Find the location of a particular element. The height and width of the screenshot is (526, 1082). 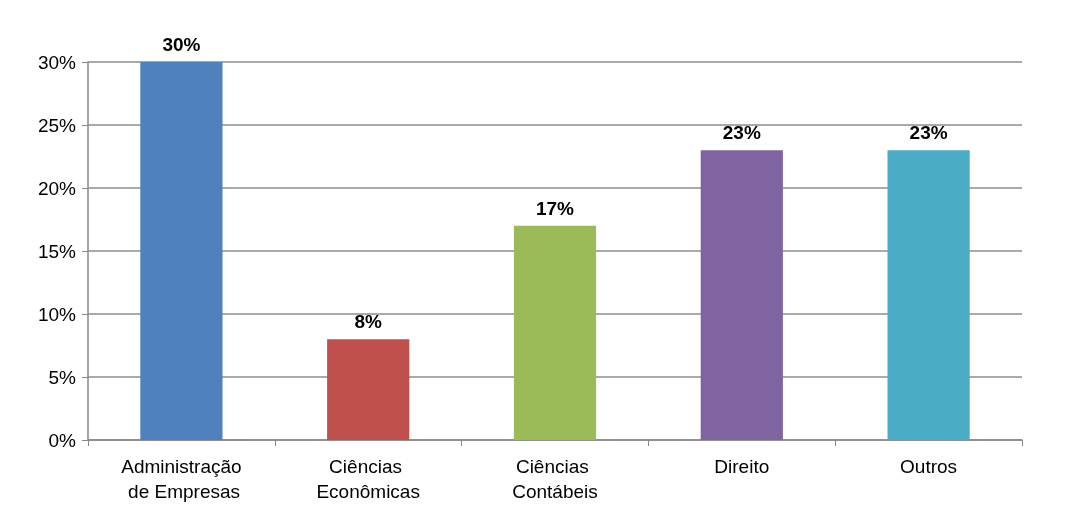

data-label: 17% is located at coordinates (555, 208).